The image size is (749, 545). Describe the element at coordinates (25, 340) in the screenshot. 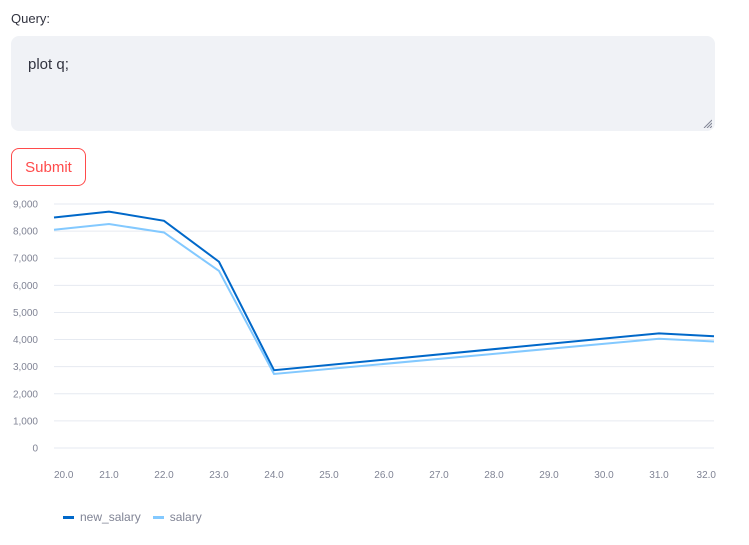

I see `y-tick-label: 4,000` at that location.